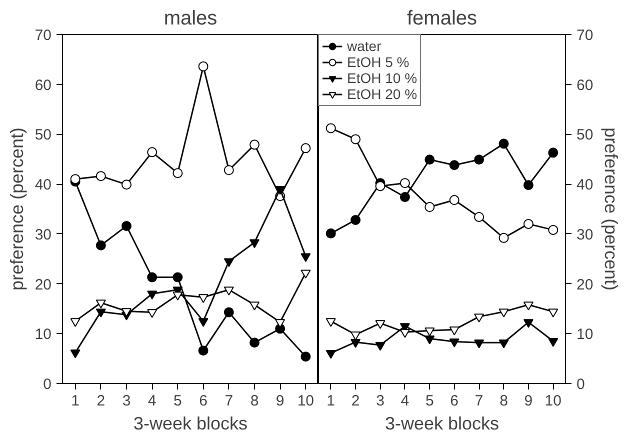  What do you see at coordinates (364, 46) in the screenshot?
I see `legend-label: water` at bounding box center [364, 46].